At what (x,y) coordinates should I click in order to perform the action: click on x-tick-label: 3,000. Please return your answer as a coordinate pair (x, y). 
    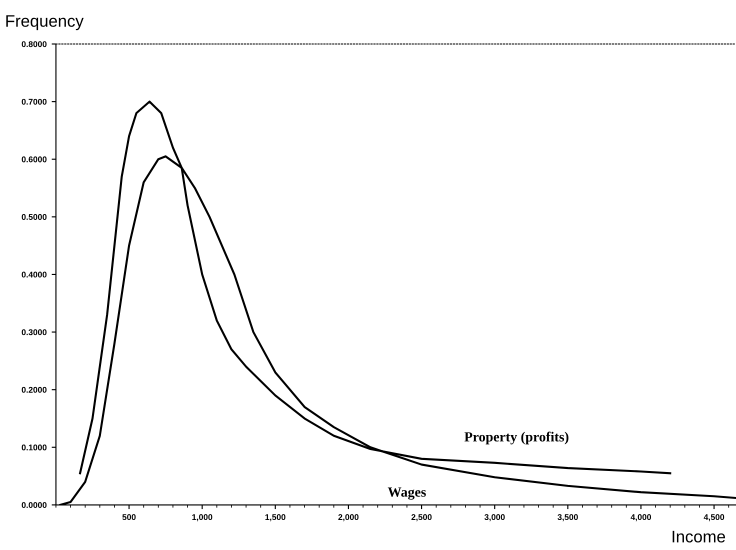
    Looking at the image, I should click on (494, 518).